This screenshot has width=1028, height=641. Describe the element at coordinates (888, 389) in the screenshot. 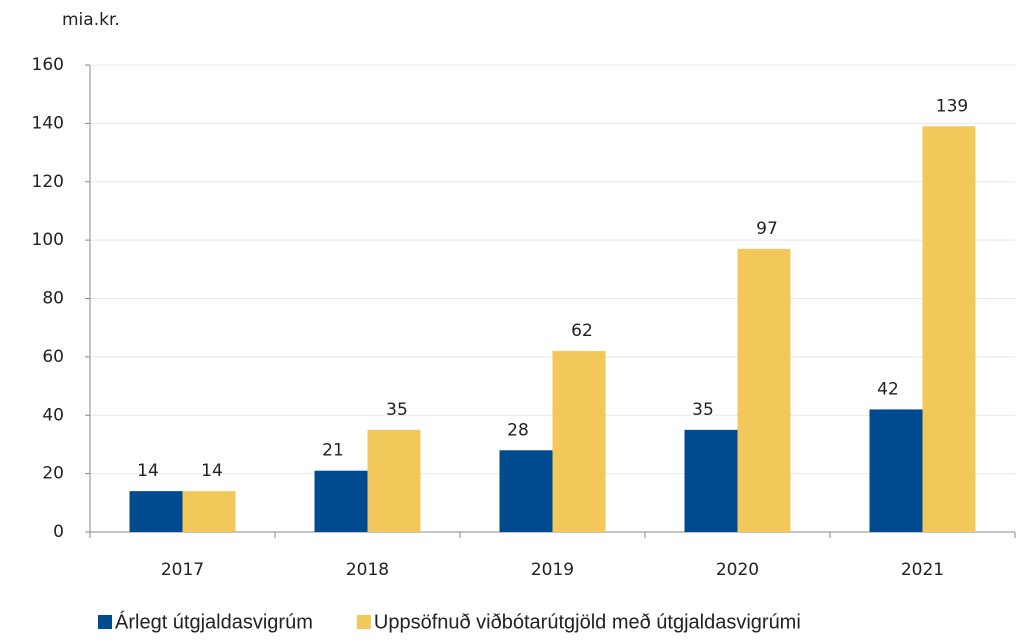

I see `data-label: 42` at that location.